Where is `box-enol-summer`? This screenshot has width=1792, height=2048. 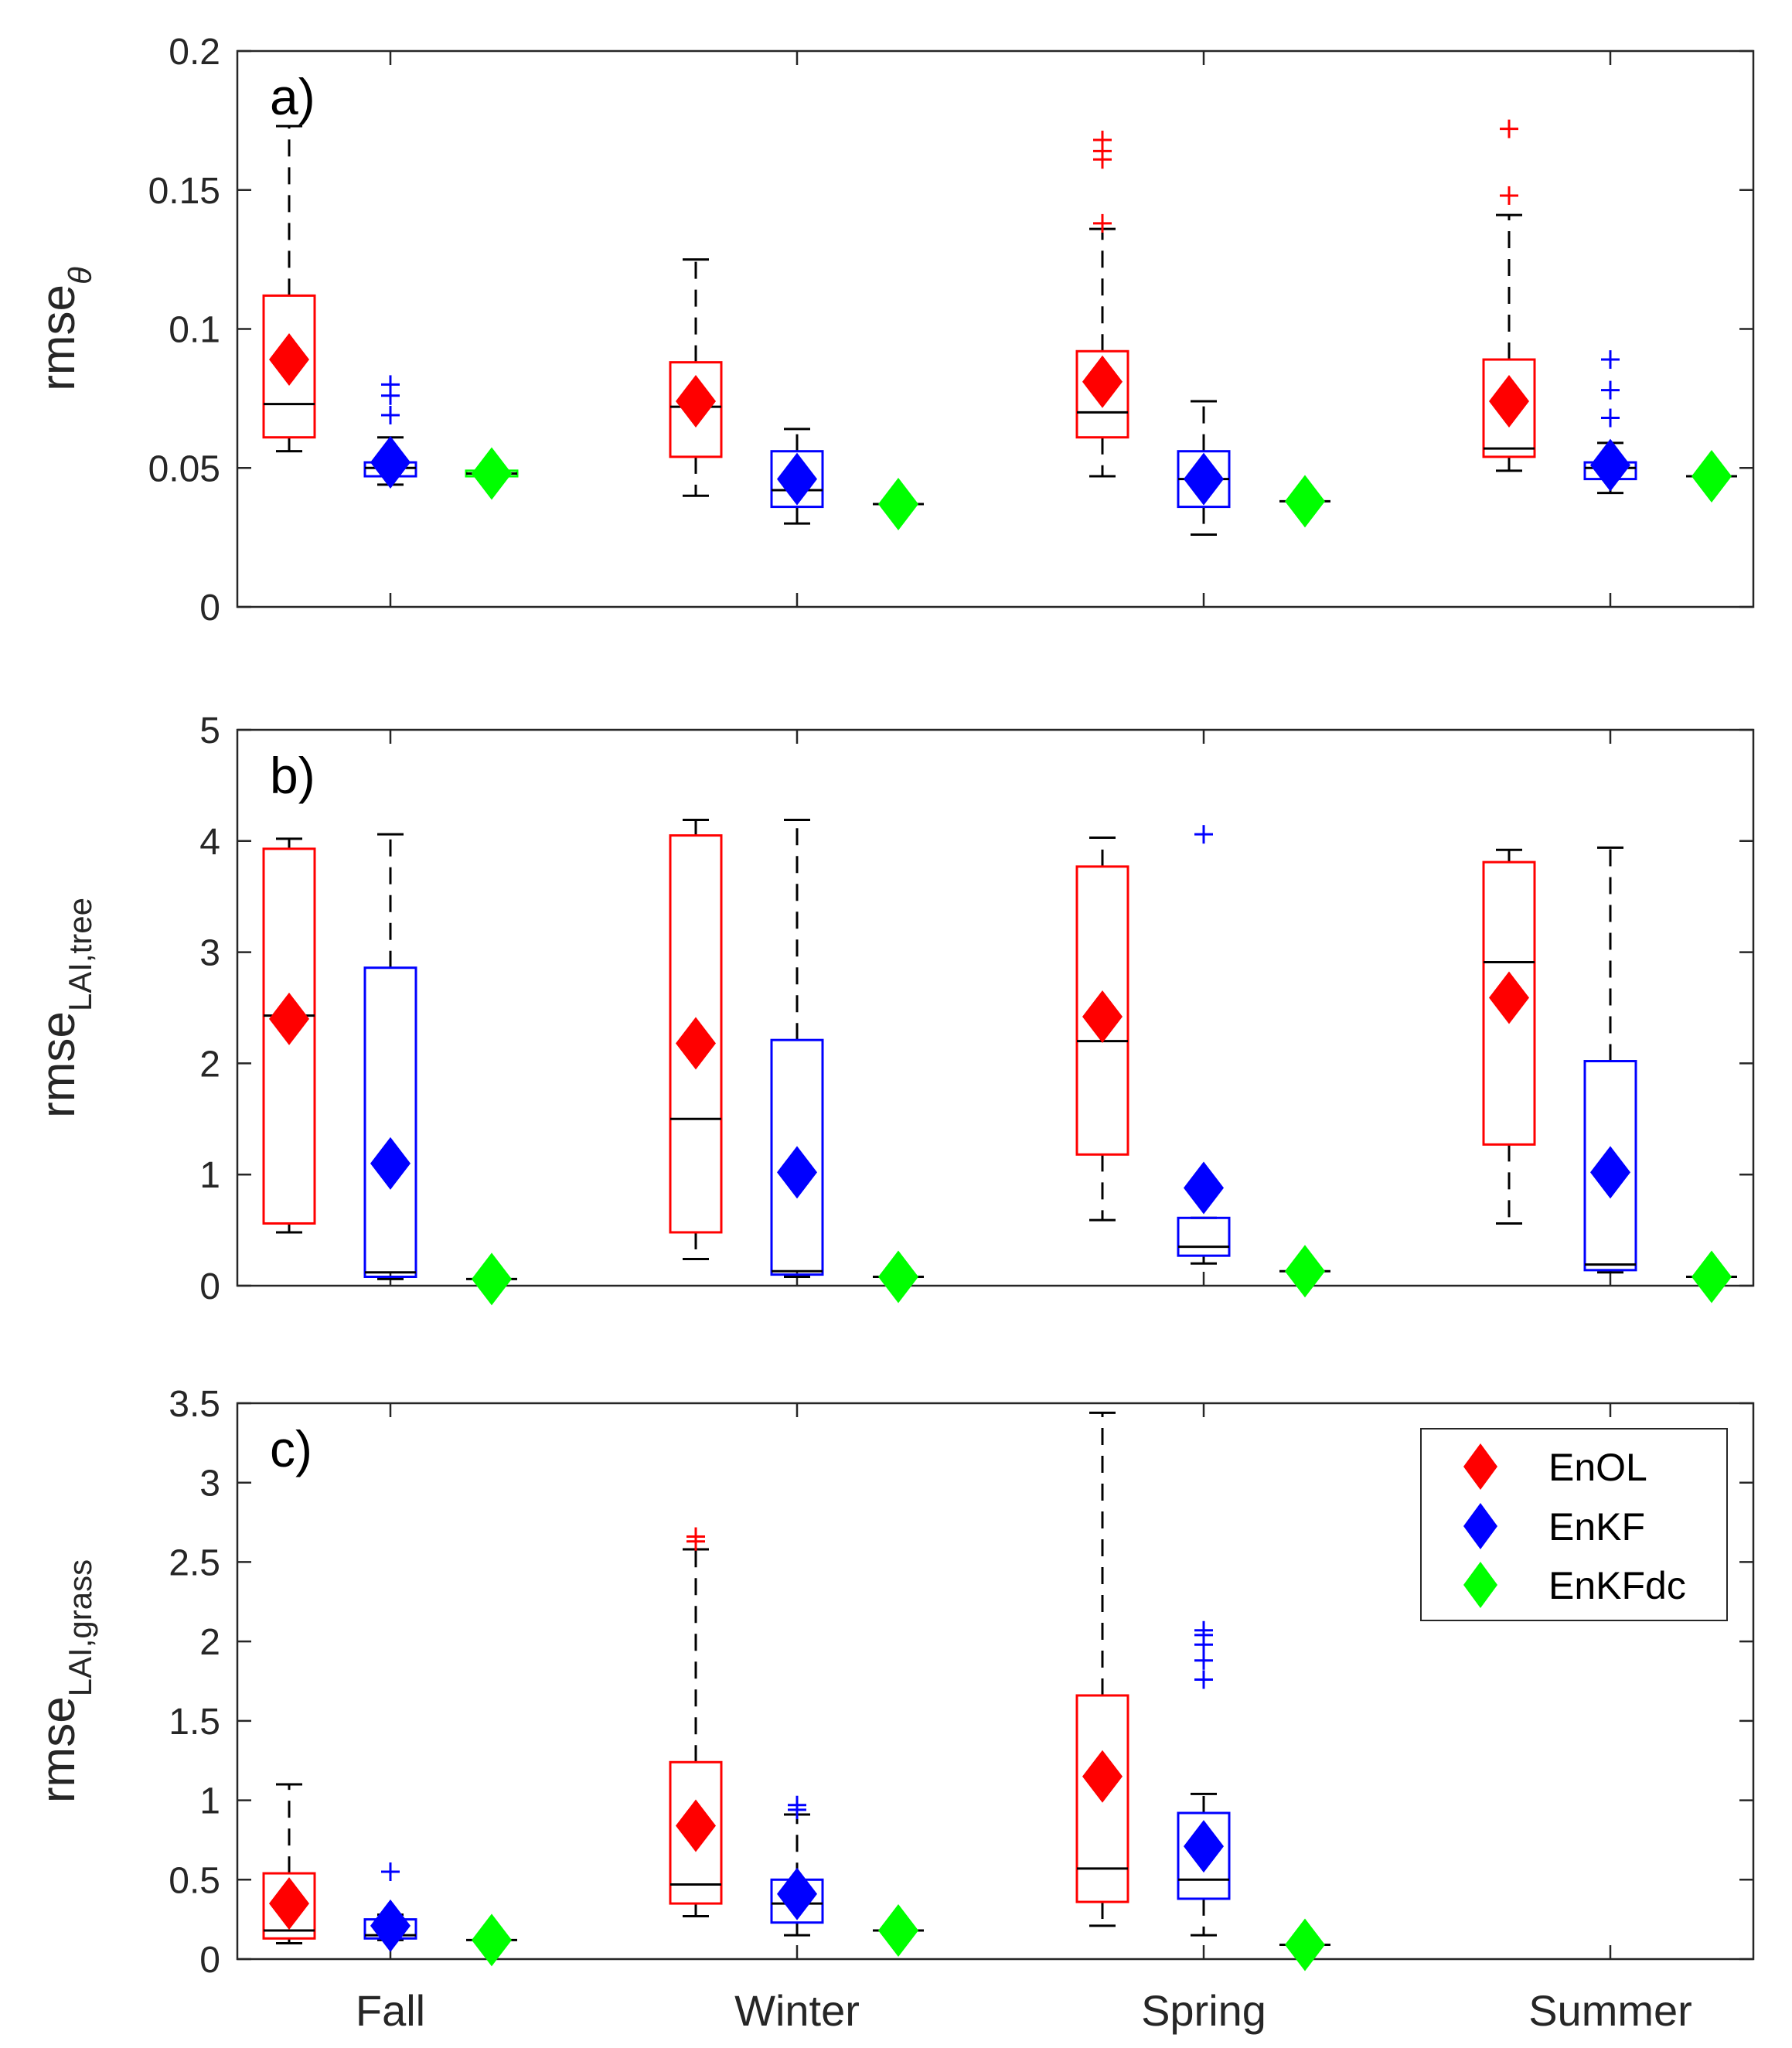
box-enol-summer is located at coordinates (1509, 1036).